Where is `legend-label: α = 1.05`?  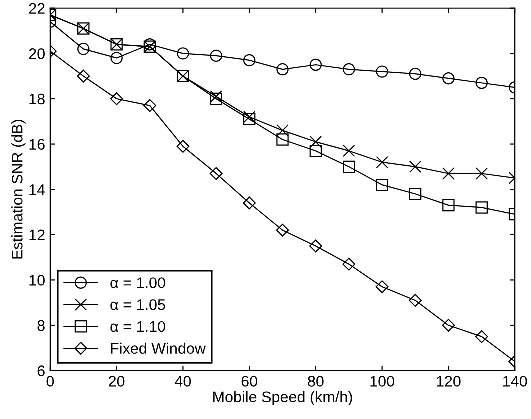
legend-label: α = 1.05 is located at coordinates (138, 304).